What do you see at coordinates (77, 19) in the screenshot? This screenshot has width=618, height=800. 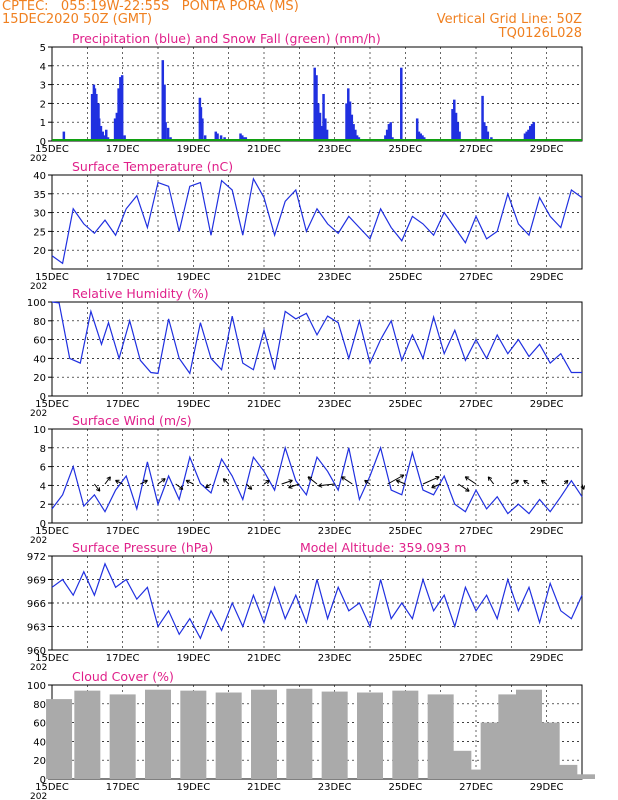 I see `header-date: 15DEC2020 50Z (GMT)` at bounding box center [77, 19].